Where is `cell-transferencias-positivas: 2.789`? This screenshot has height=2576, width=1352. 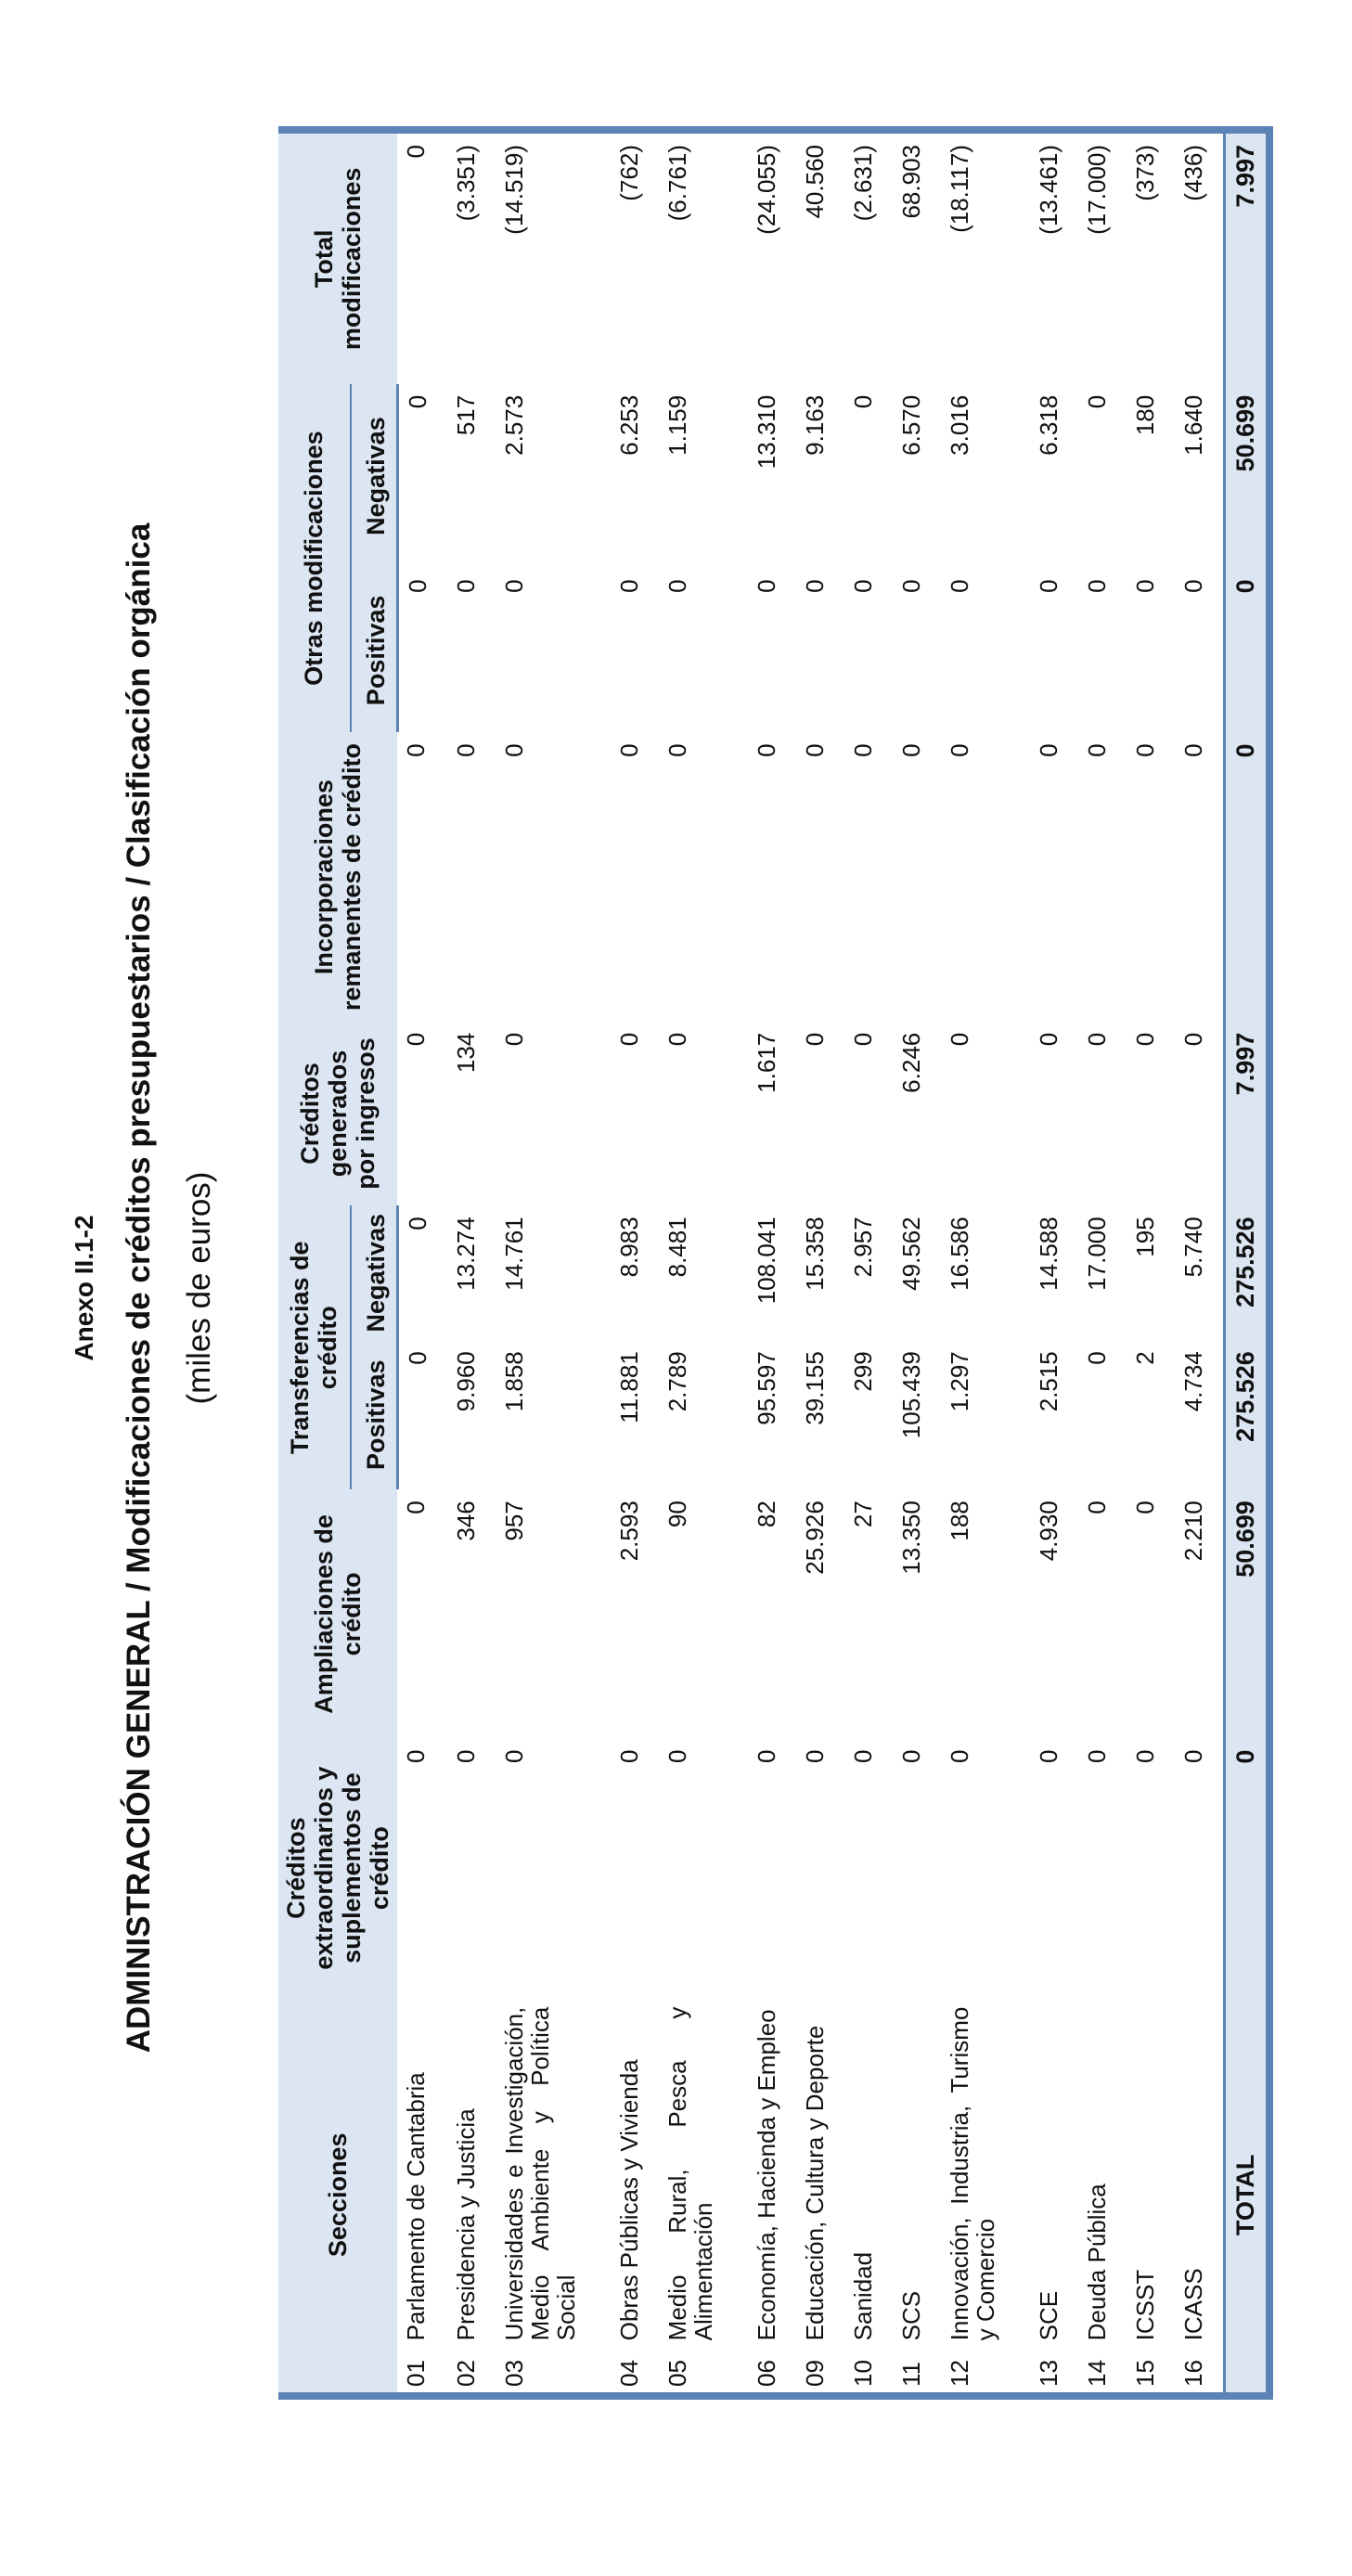 cell-transferencias-positivas: 2.789 is located at coordinates (677, 1381).